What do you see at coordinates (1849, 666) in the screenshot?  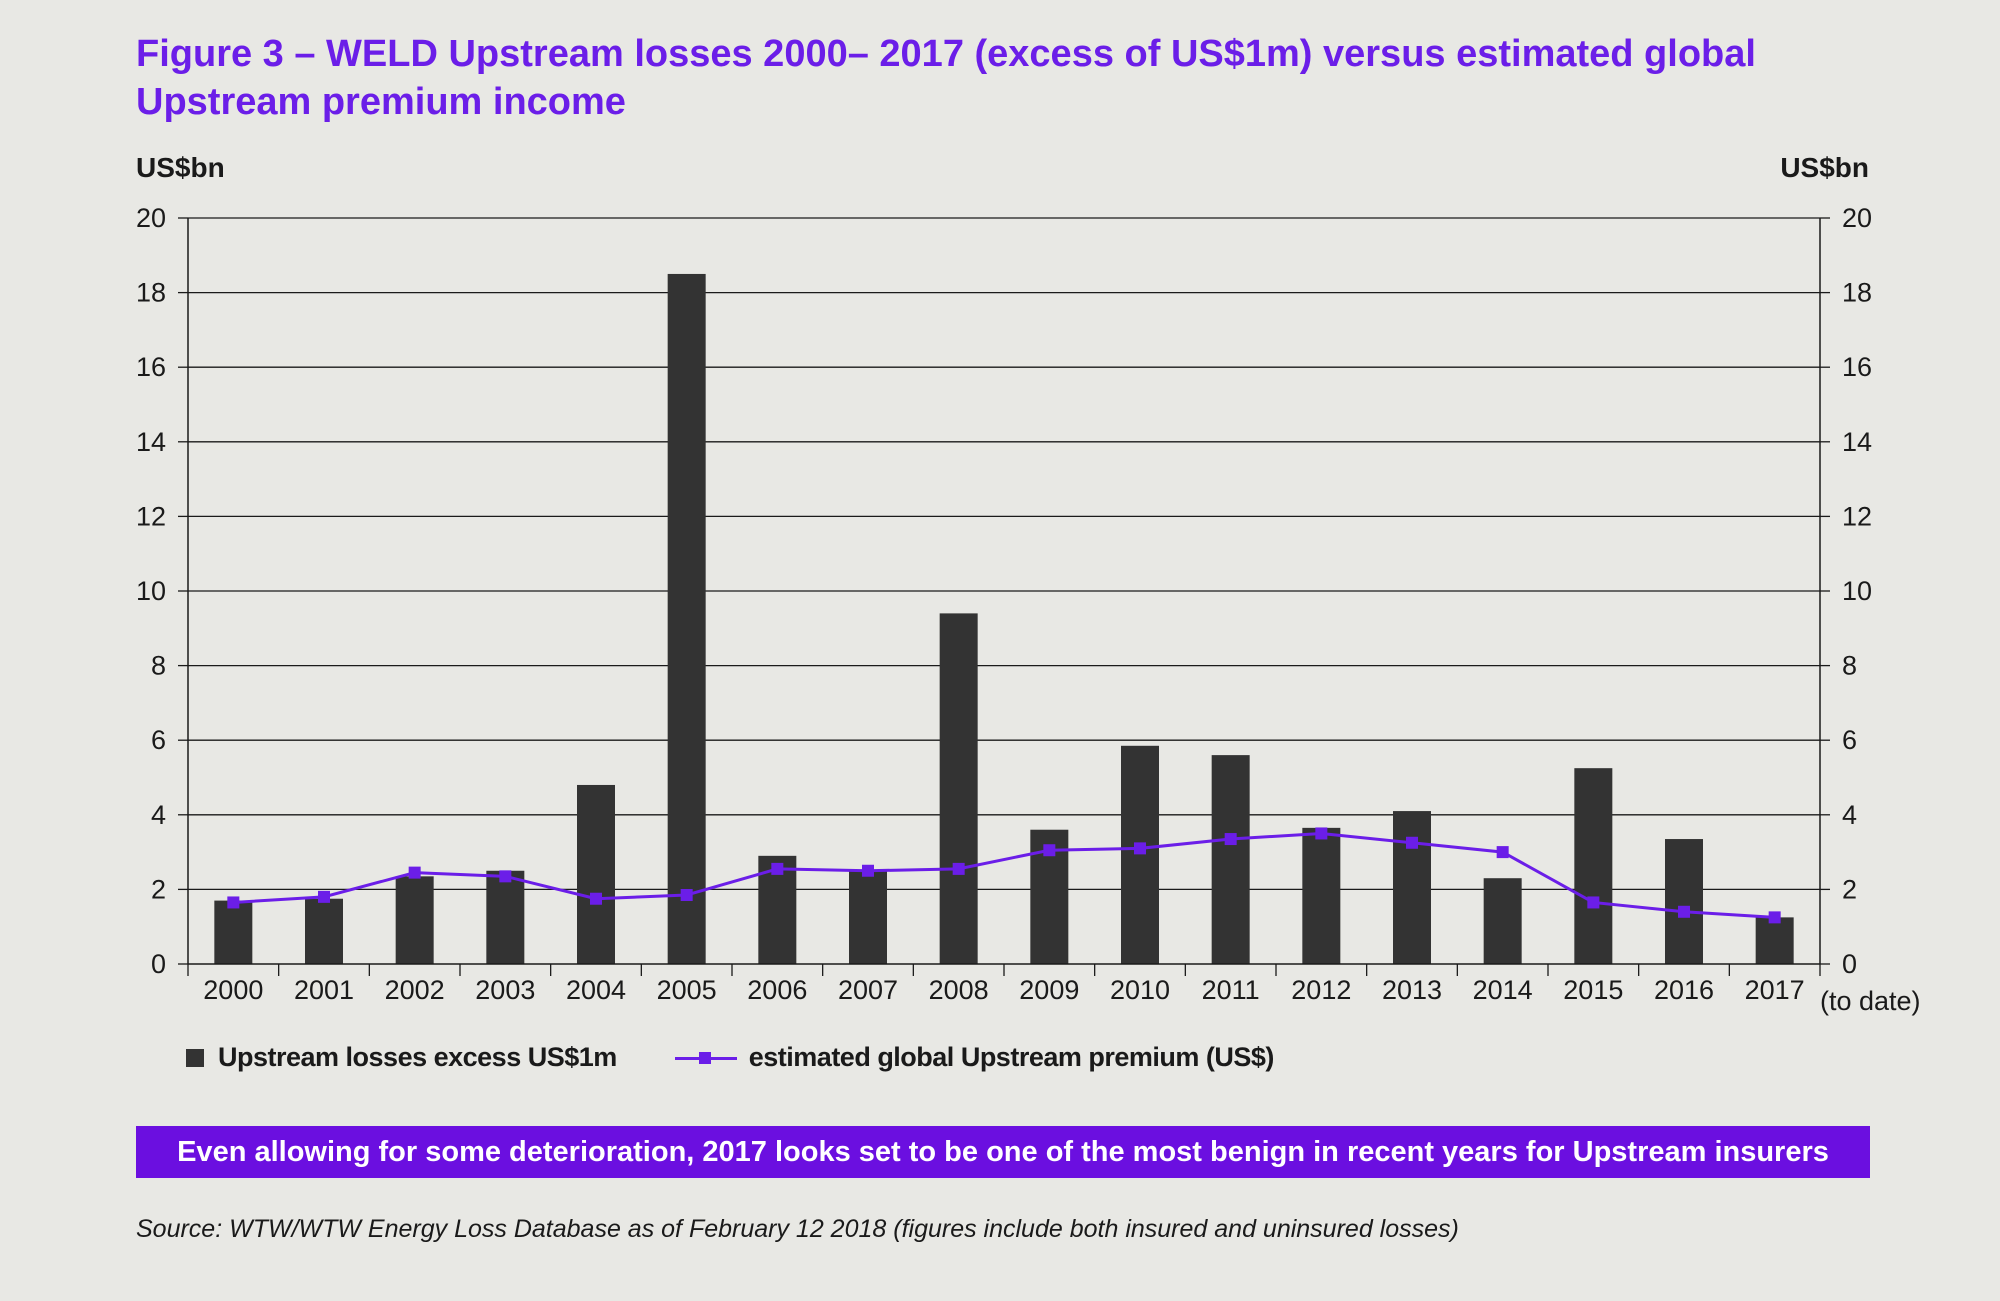 I see `y-tick-label-right: 8` at bounding box center [1849, 666].